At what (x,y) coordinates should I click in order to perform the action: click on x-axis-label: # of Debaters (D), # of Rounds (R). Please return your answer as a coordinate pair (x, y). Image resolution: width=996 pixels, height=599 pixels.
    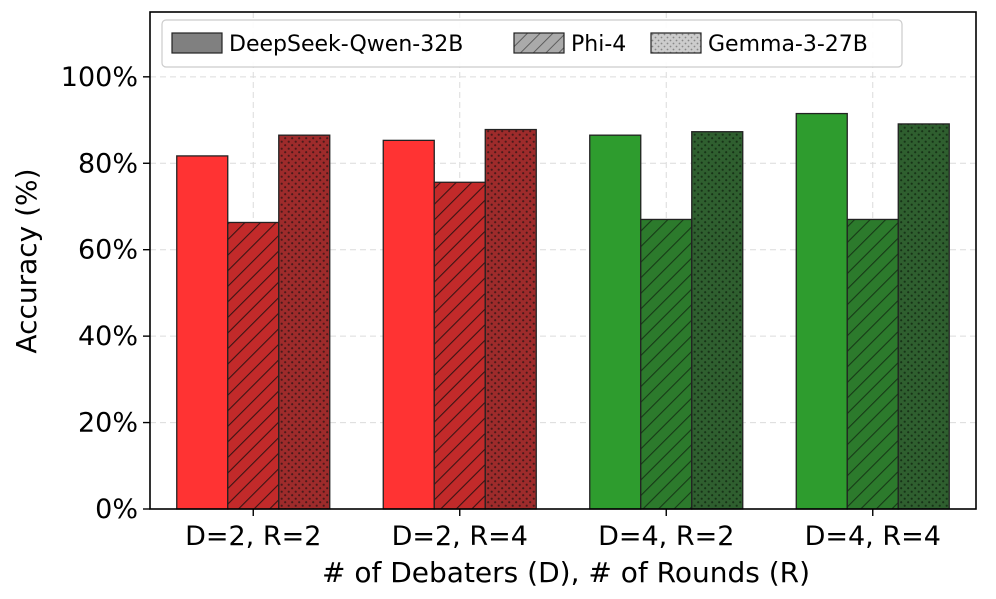
    Looking at the image, I should click on (566, 572).